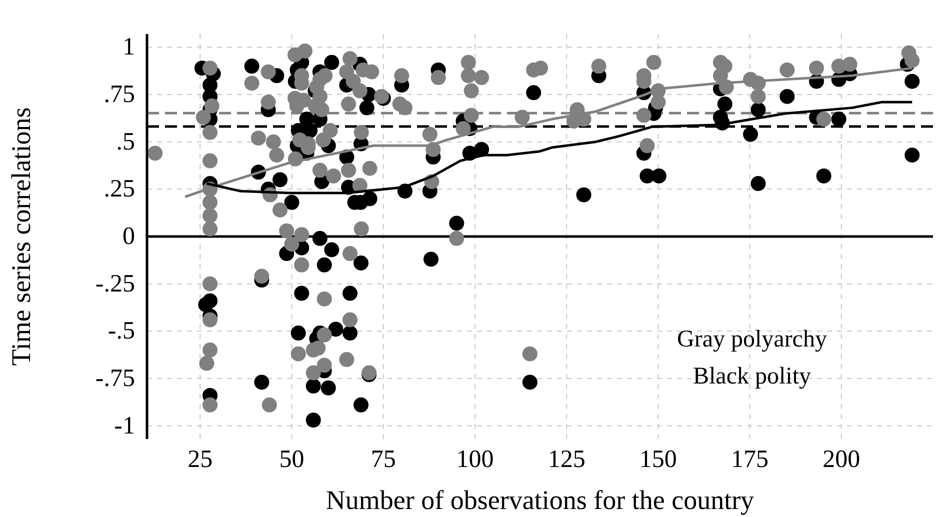 This screenshot has height=517, width=940. Describe the element at coordinates (115, 378) in the screenshot. I see `y-tick-label: -.75` at that location.